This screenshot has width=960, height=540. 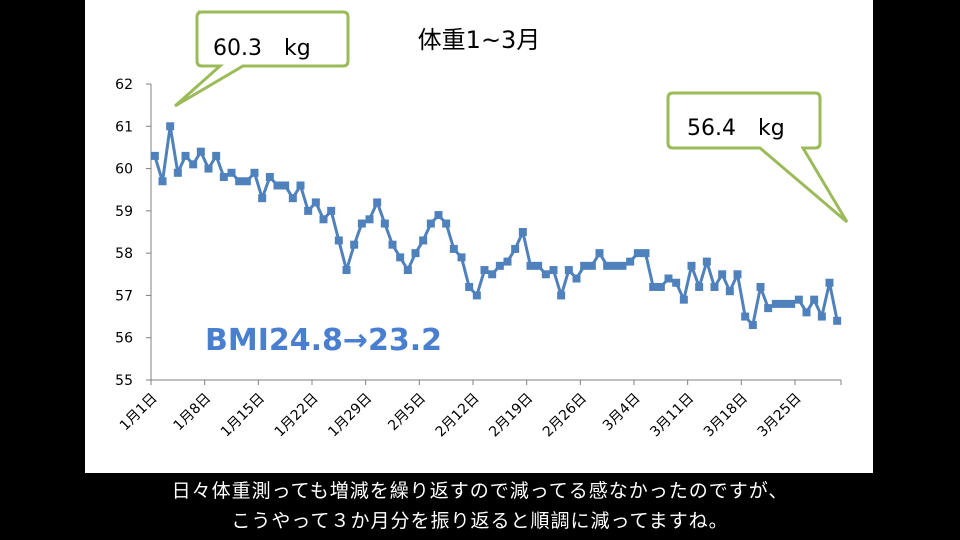 I want to click on caption-line-1: 日々体重測っても増減を繰り返すので減ってる感なかったのですが、, so click(x=480, y=491).